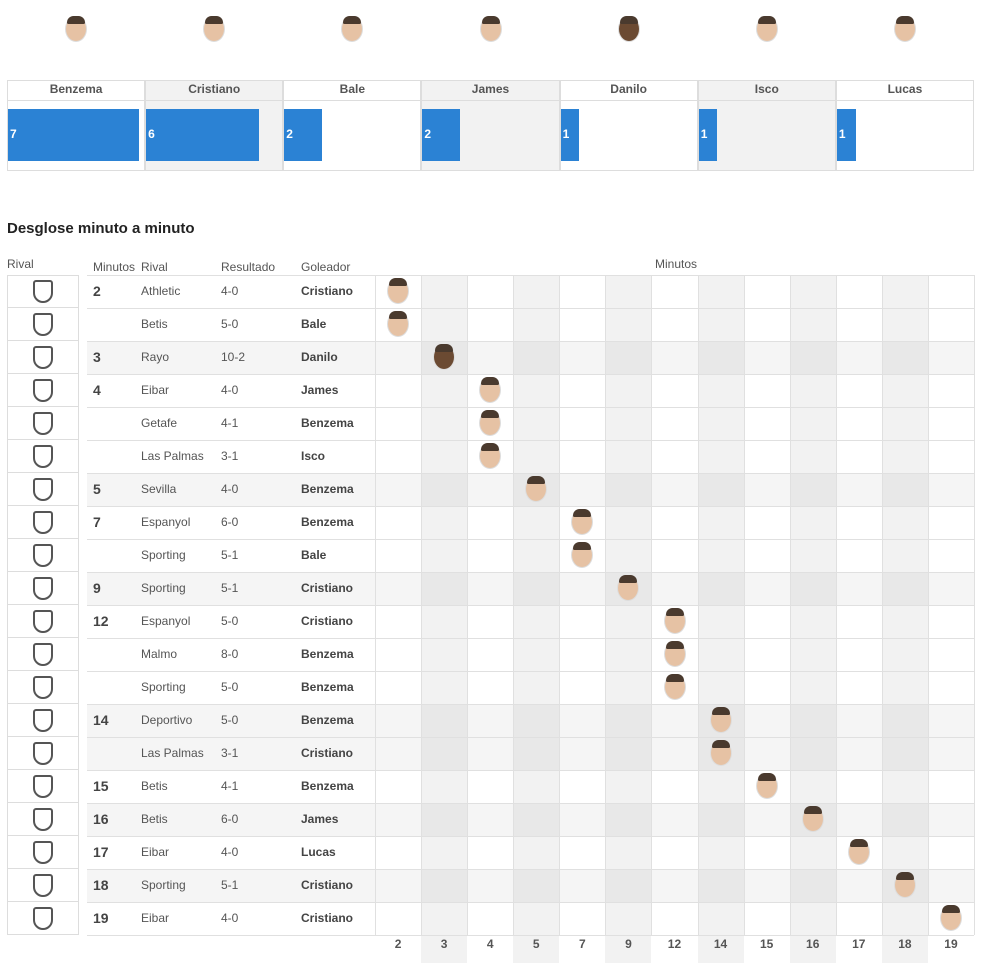 Image resolution: width=989 pixels, height=963 pixels. What do you see at coordinates (230, 819) in the screenshot?
I see `result: 6-0` at bounding box center [230, 819].